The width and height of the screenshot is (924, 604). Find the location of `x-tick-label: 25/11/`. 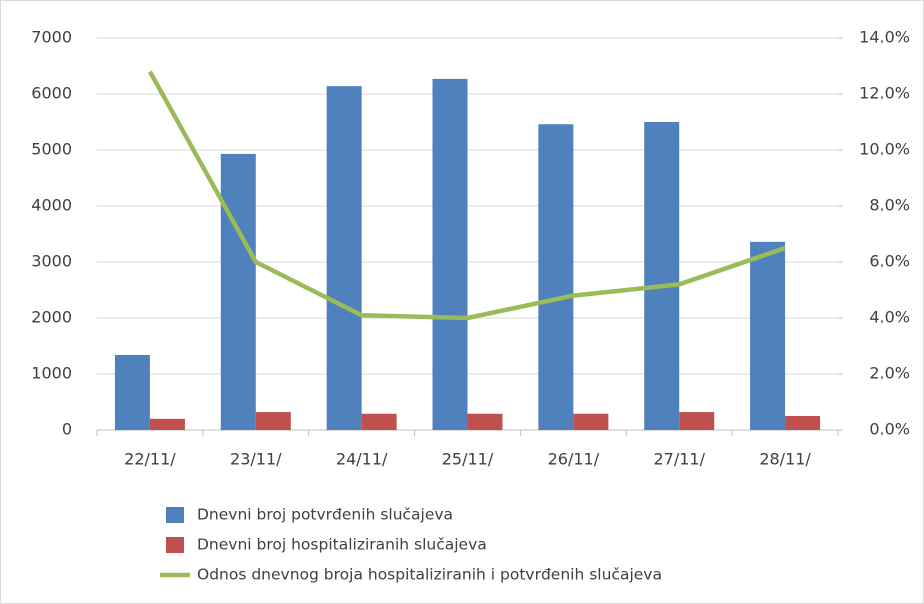

x-tick-label: 25/11/ is located at coordinates (468, 459).